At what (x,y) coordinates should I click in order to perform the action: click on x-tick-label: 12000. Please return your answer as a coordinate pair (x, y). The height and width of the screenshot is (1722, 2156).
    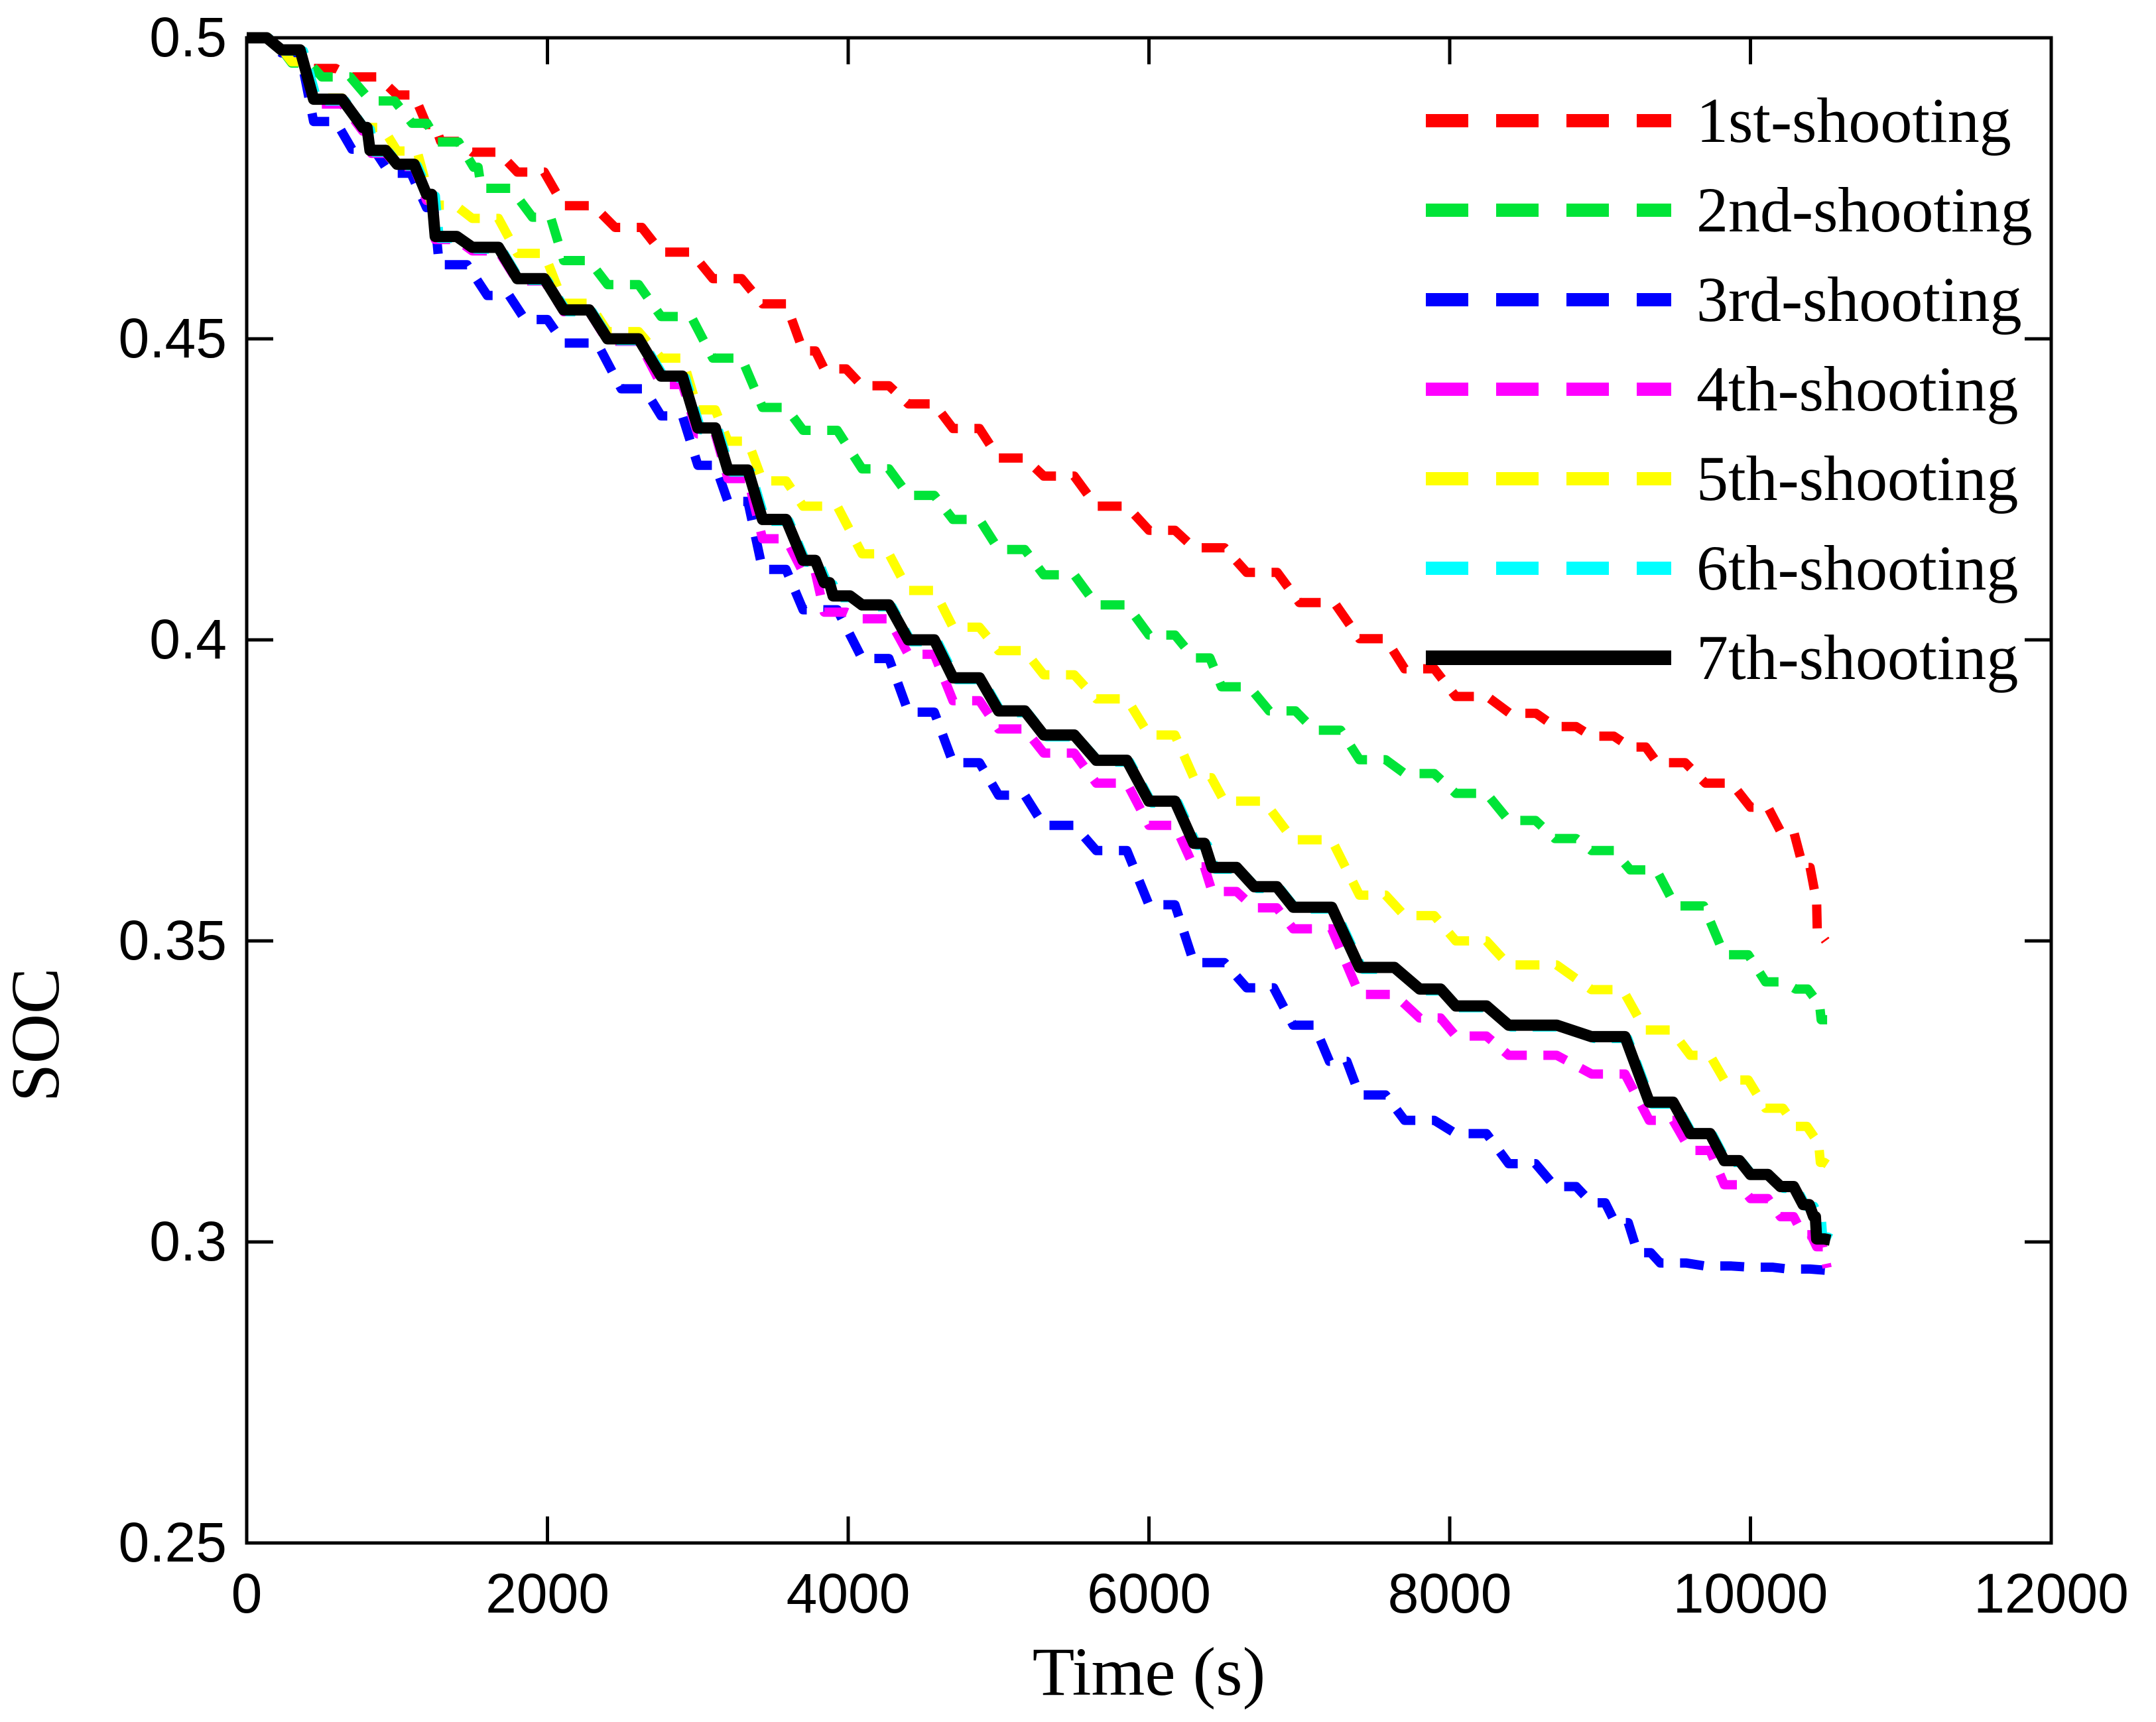
    Looking at the image, I should click on (2051, 1593).